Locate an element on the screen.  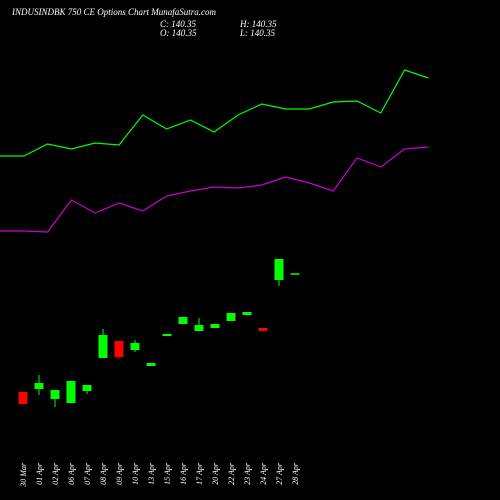
x-tick-label: 20 Apr is located at coordinates (215, 473).